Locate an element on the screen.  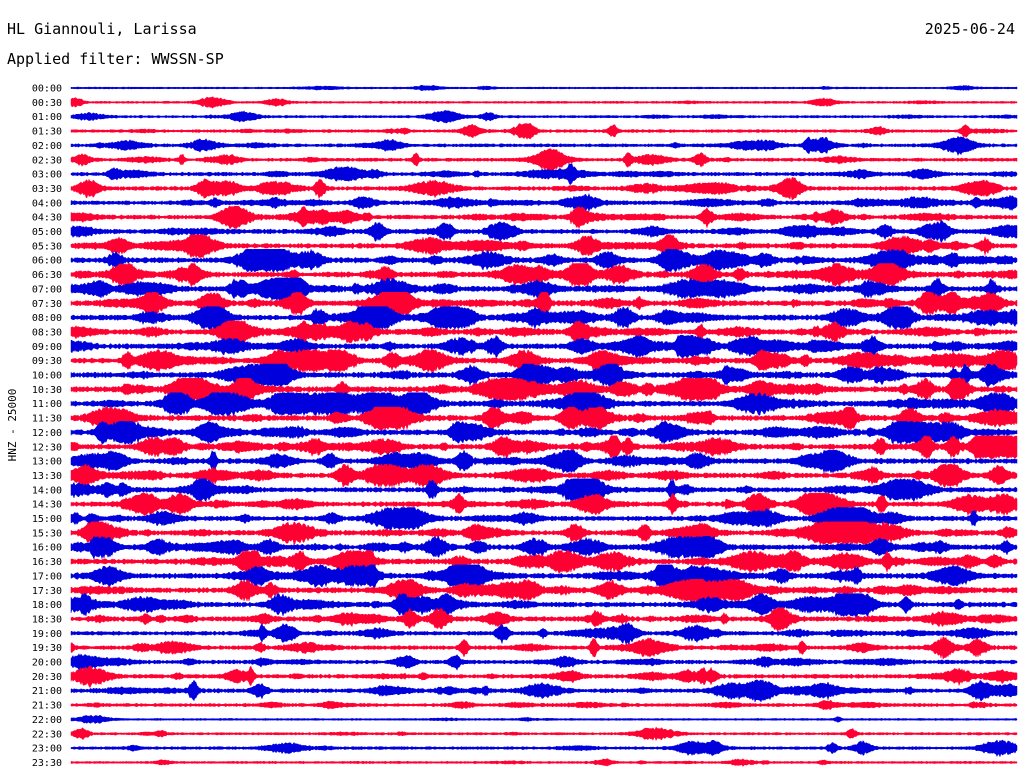
time-label: 16:00 is located at coordinates (47, 548).